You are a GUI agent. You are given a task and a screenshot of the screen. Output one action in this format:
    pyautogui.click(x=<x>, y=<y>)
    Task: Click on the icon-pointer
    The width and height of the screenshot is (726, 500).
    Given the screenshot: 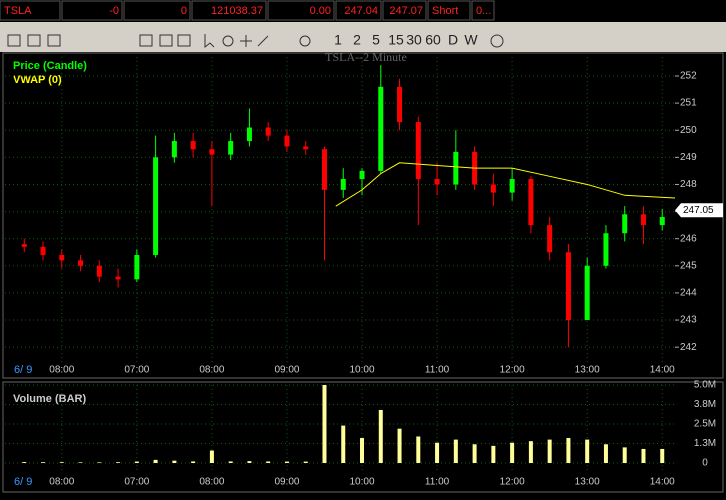 What is the action you would take?
    pyautogui.click(x=209, y=41)
    